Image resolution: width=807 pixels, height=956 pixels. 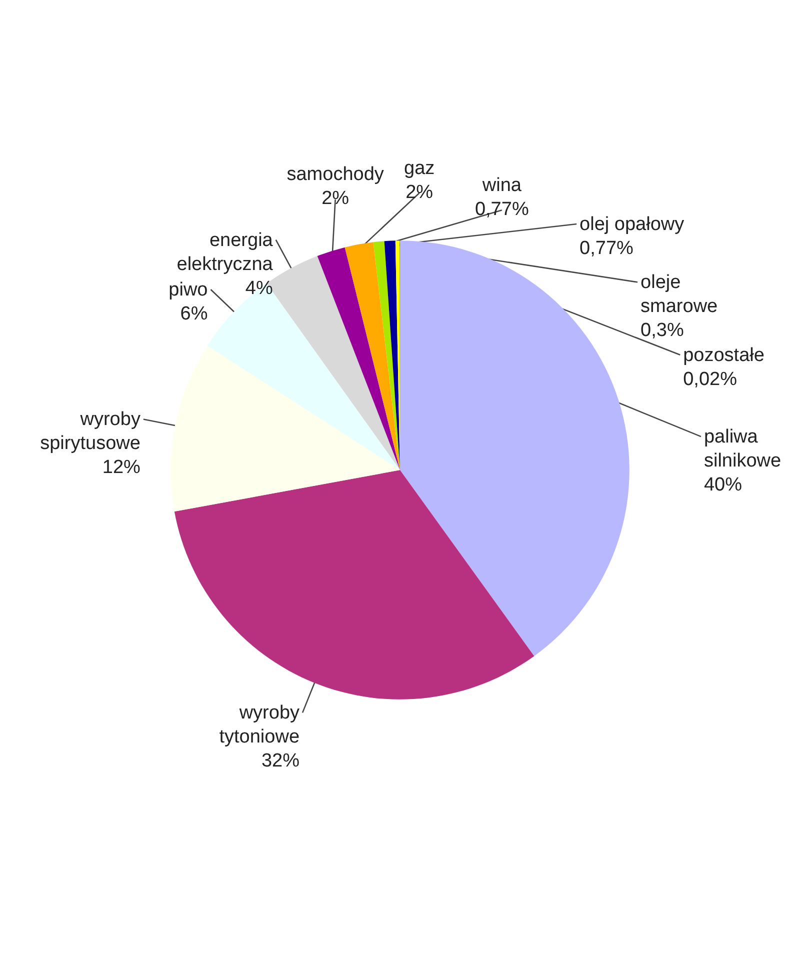 I want to click on slice-label: wyroby tytoniowe, so click(x=259, y=725).